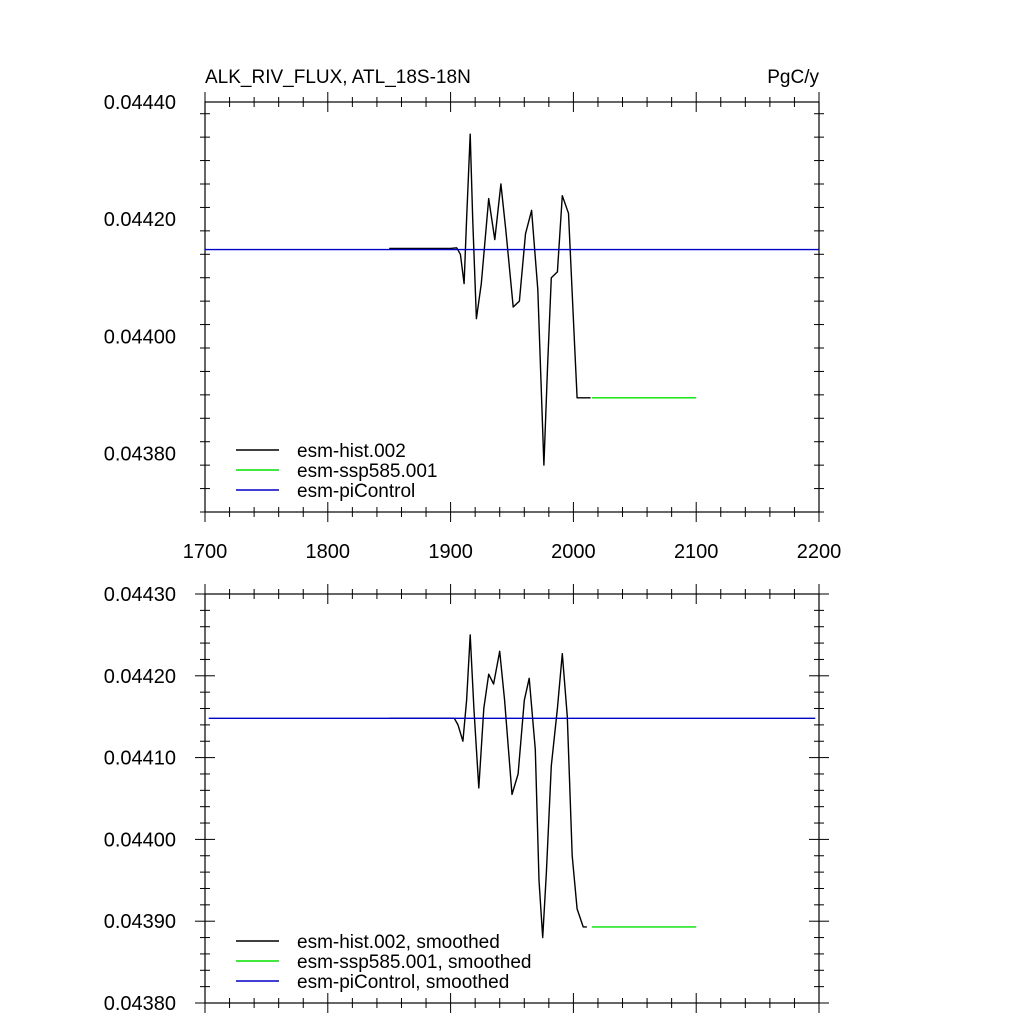  What do you see at coordinates (140, 103) in the screenshot?
I see `y-tick-label: 0.04440` at bounding box center [140, 103].